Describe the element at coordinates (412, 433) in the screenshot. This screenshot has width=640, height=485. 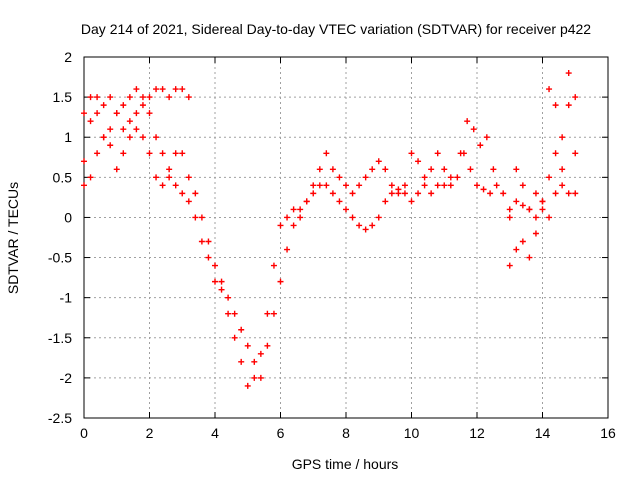
I see `x-tick-label: 10` at that location.